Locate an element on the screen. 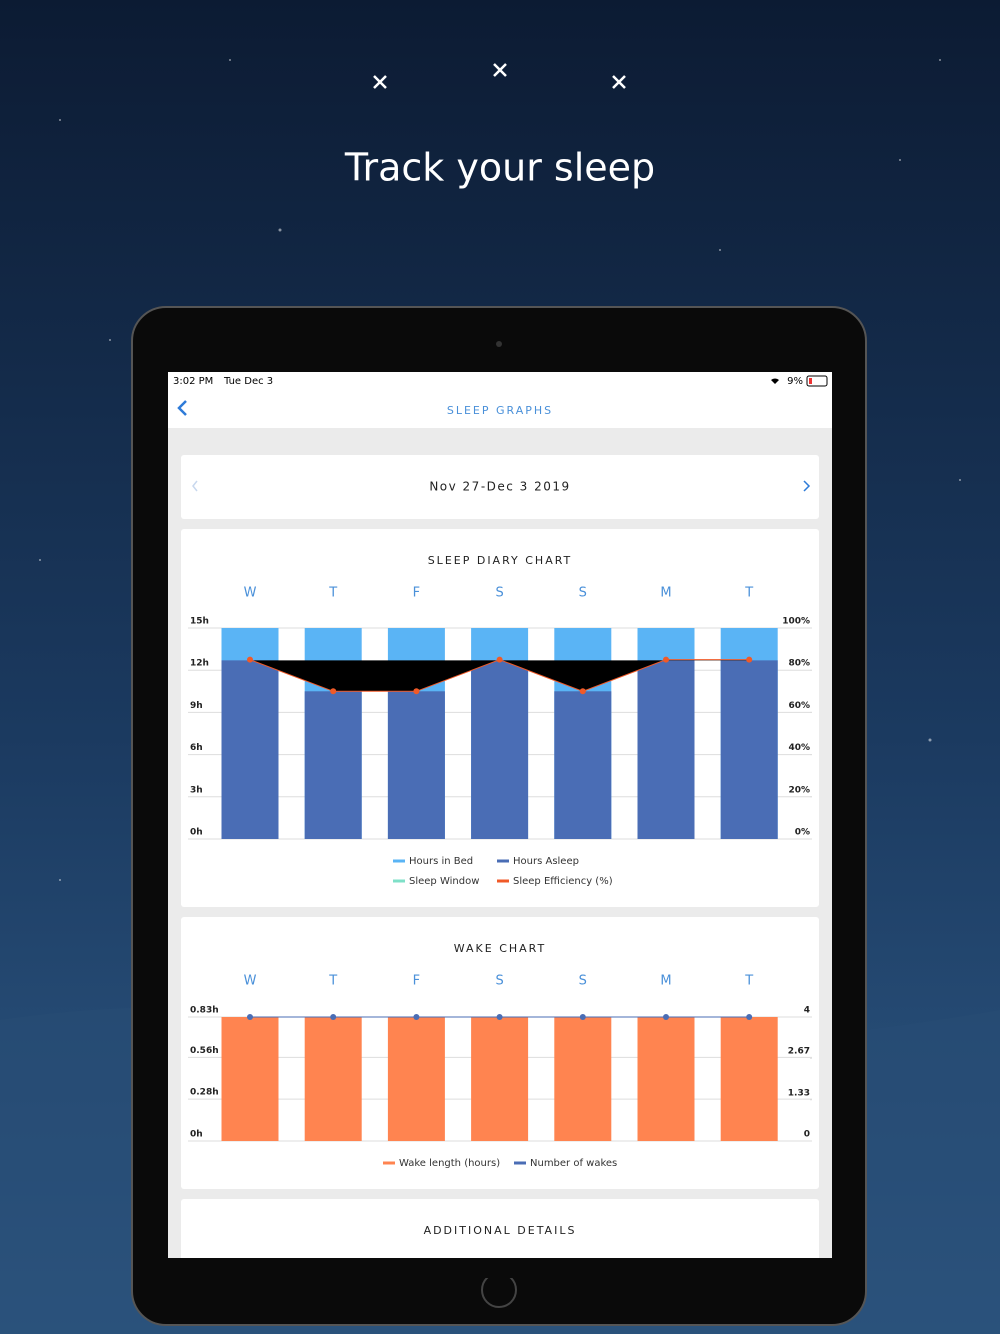  legend-label: Sleep Window is located at coordinates (444, 881).